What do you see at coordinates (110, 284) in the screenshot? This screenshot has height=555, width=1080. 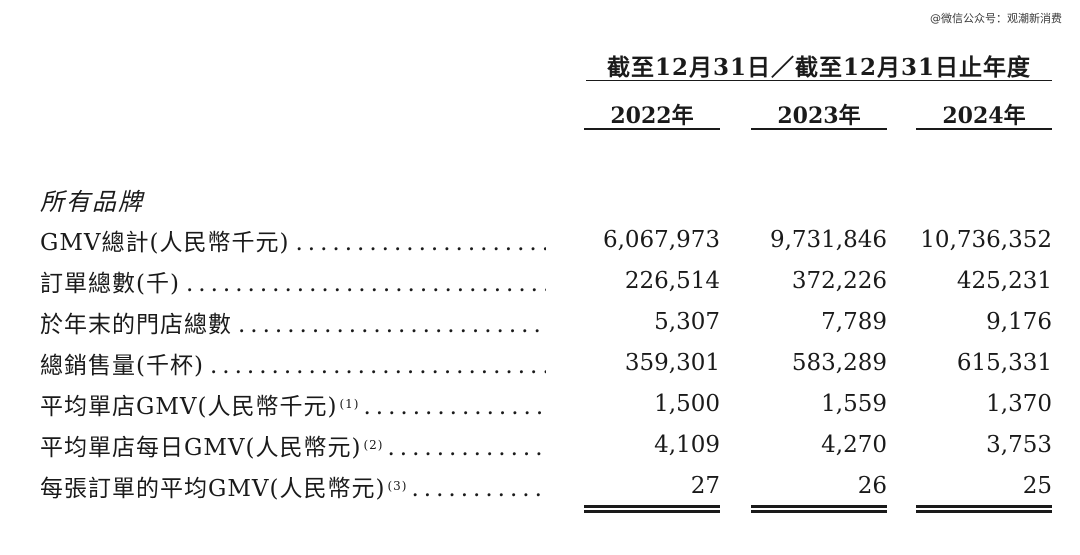 I see `row-label-text: 訂單總數(千)` at bounding box center [110, 284].